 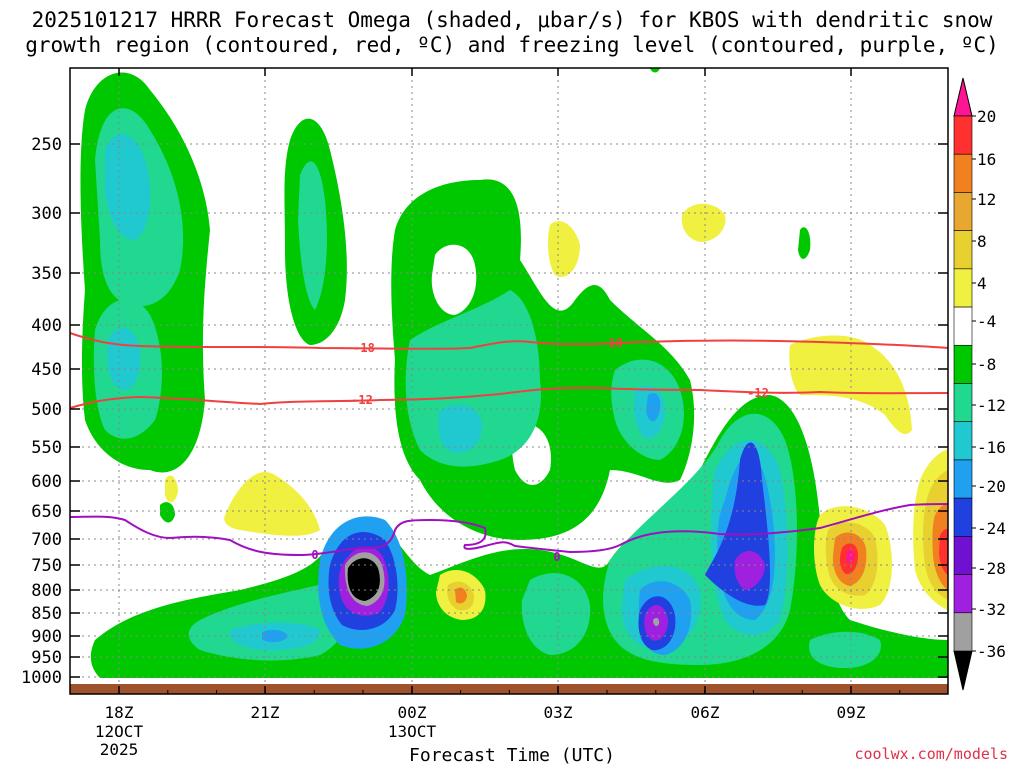 I want to click on colorbar-label: -16, so click(x=991, y=447).